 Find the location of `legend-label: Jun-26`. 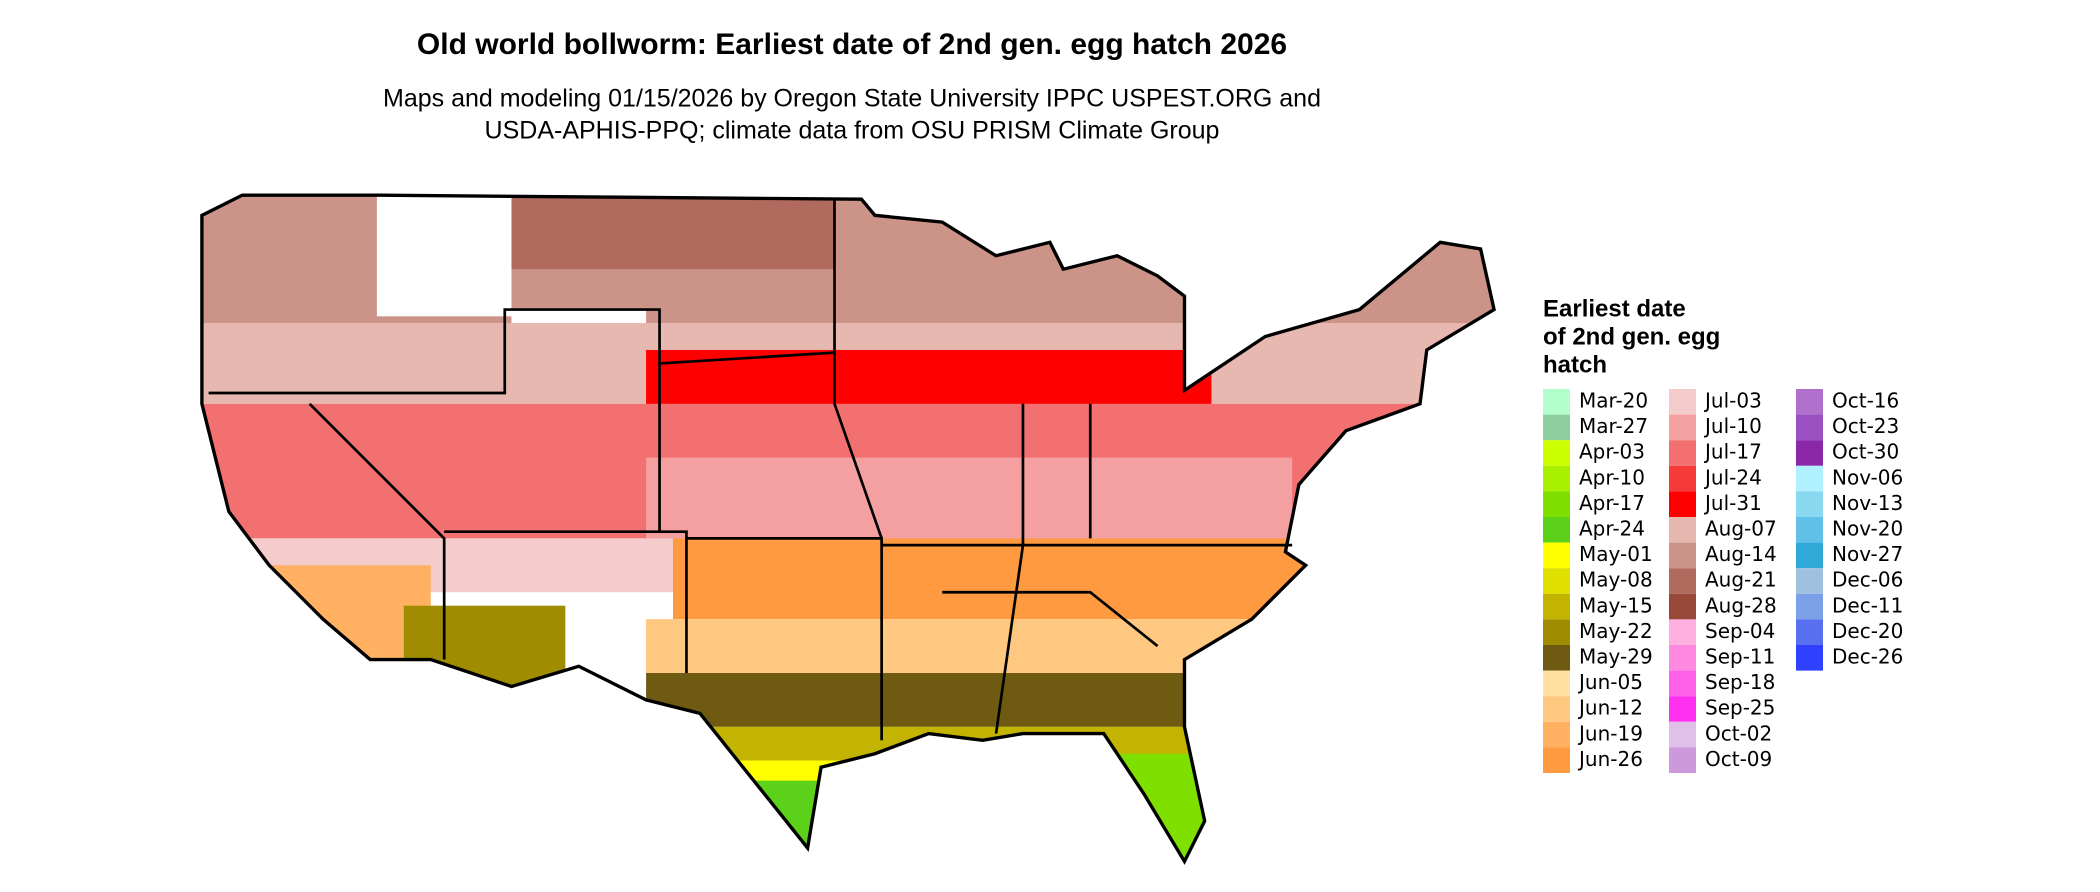

legend-label: Jun-26 is located at coordinates (1610, 759).